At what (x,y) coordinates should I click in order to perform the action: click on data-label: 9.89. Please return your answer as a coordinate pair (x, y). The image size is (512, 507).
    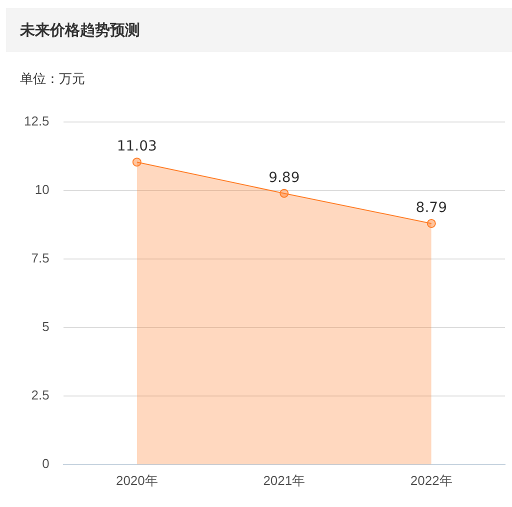
    Looking at the image, I should click on (284, 178).